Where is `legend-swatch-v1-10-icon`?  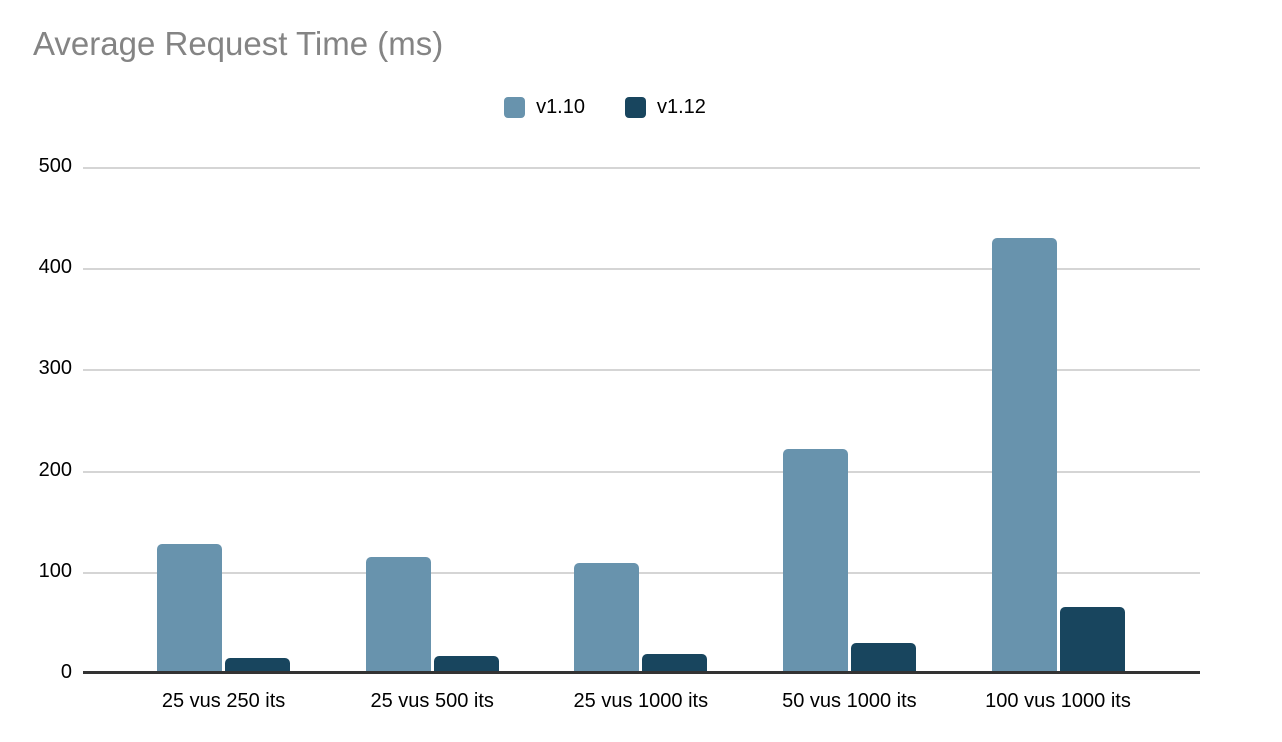
legend-swatch-v1-10-icon is located at coordinates (515, 107).